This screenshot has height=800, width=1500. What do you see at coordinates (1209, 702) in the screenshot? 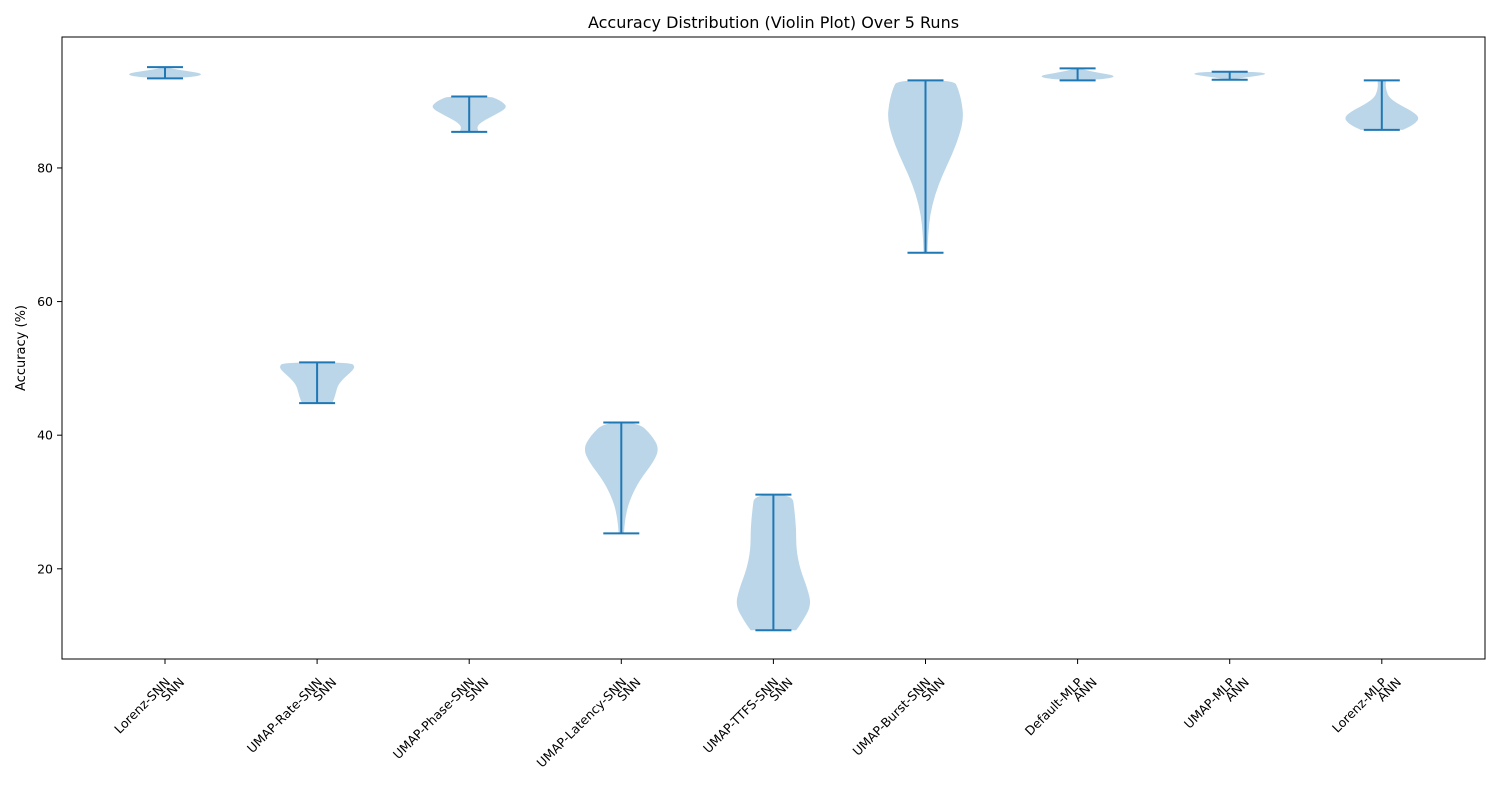
I see `x-tick-label-name: UMAP-MLP` at bounding box center [1209, 702].